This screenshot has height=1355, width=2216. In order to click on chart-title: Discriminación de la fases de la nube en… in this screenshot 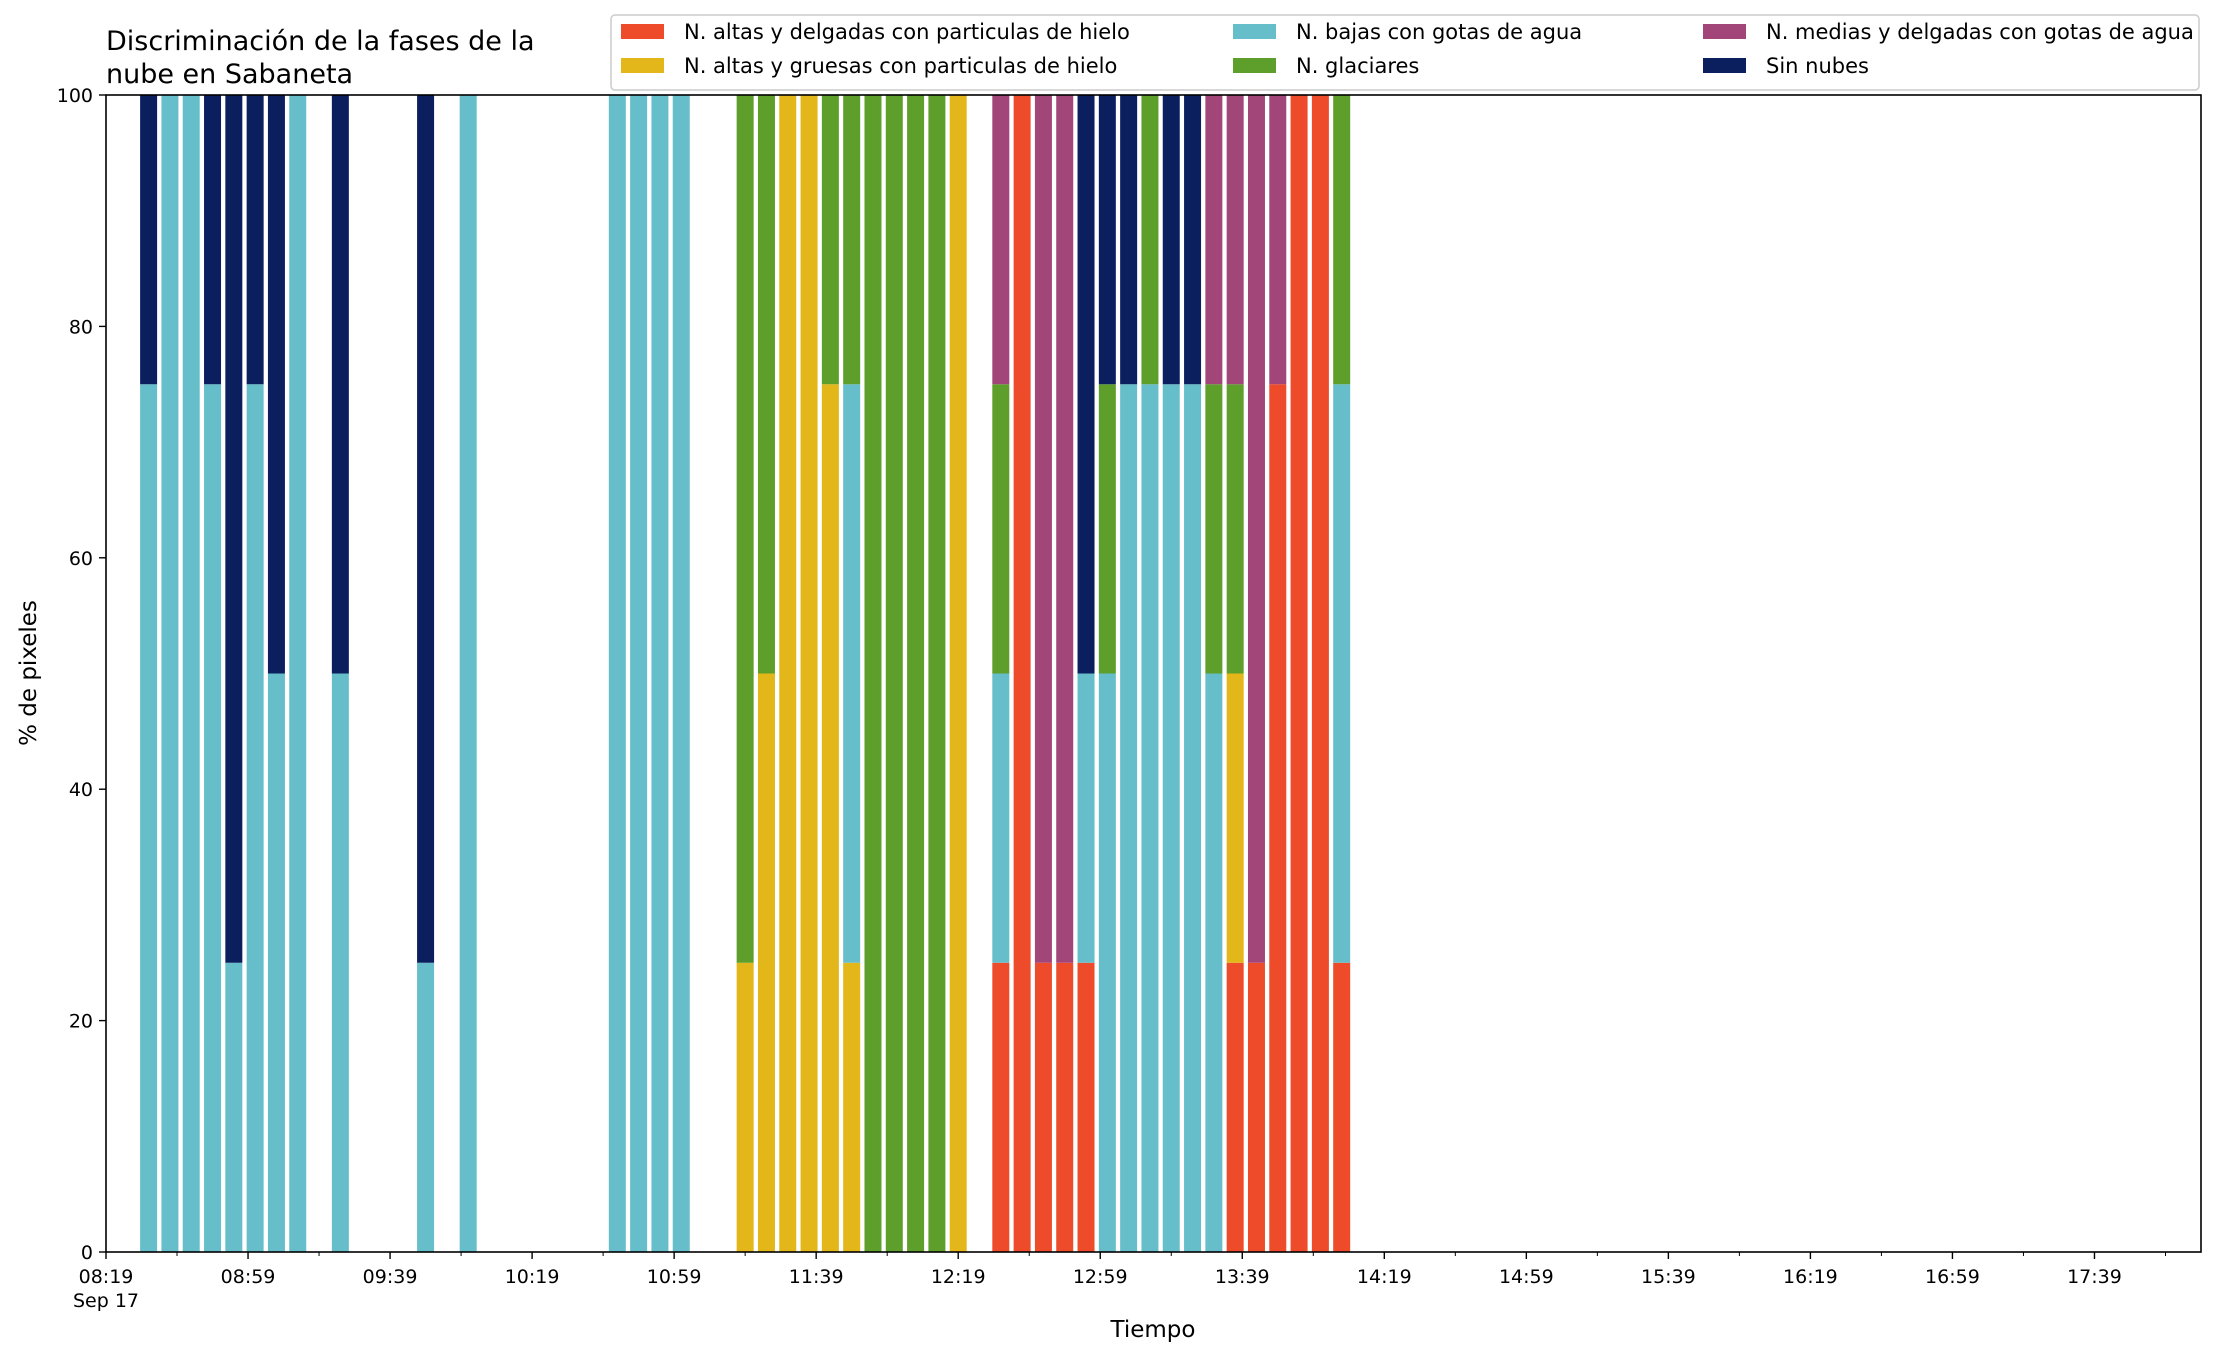, I will do `click(320, 58)`.